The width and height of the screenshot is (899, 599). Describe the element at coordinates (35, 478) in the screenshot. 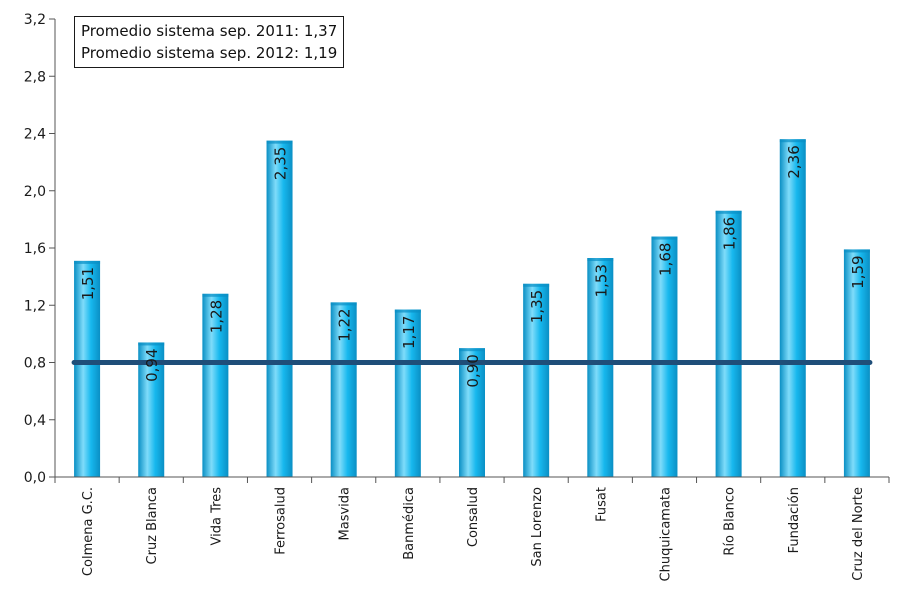

I see `y-tick-label: 0,0` at that location.